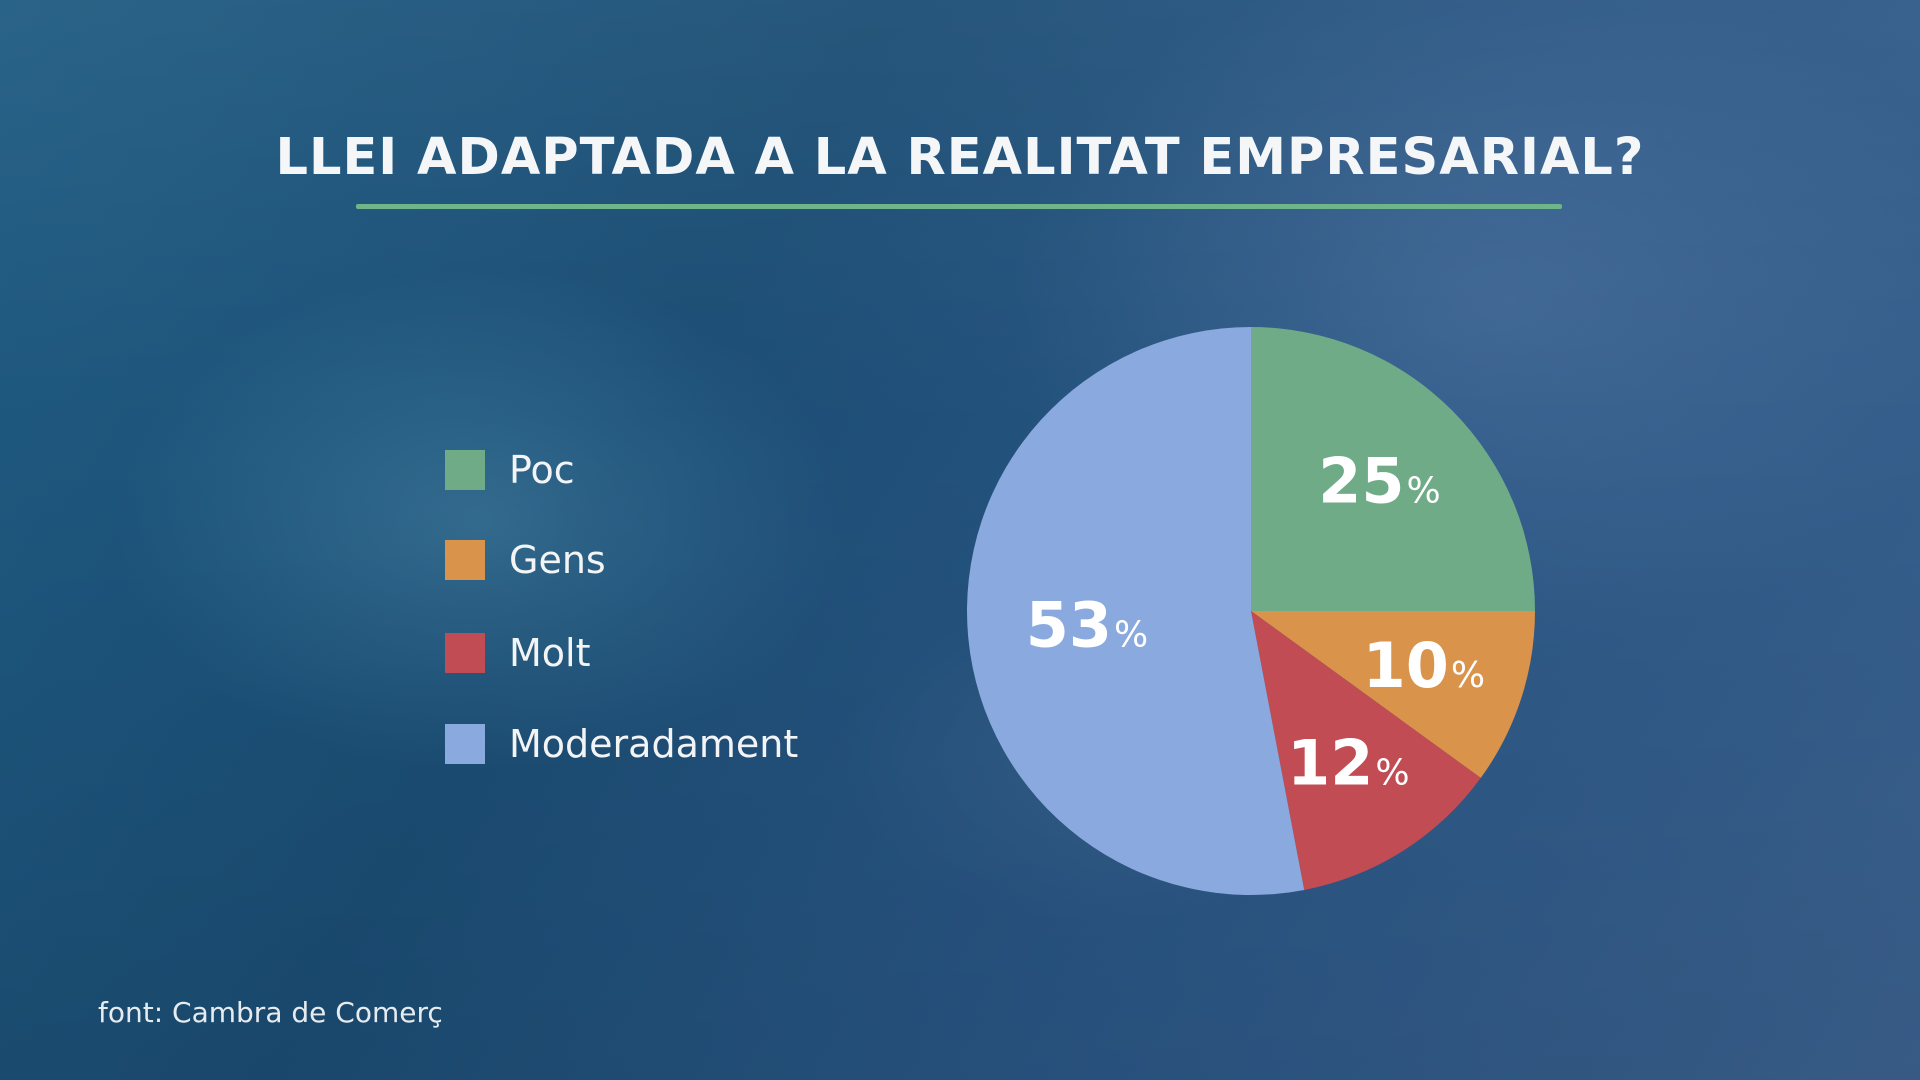  Describe the element at coordinates (654, 744) in the screenshot. I see `legend-label-moderadament: Moderadament` at that location.